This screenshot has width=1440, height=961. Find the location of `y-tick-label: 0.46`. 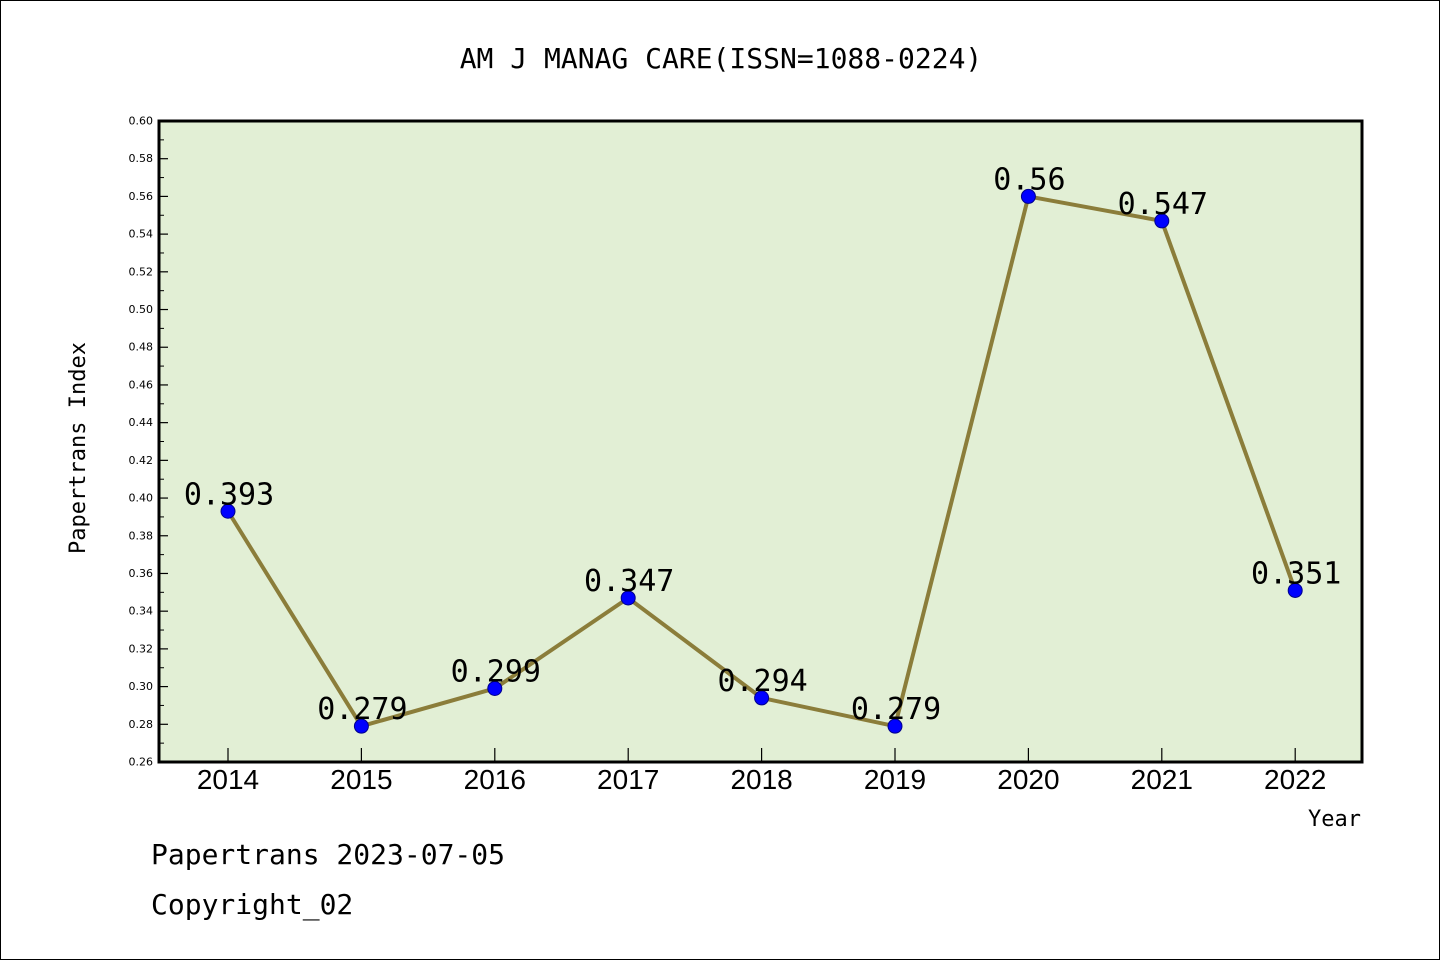

y-tick-label: 0.46 is located at coordinates (141, 384).